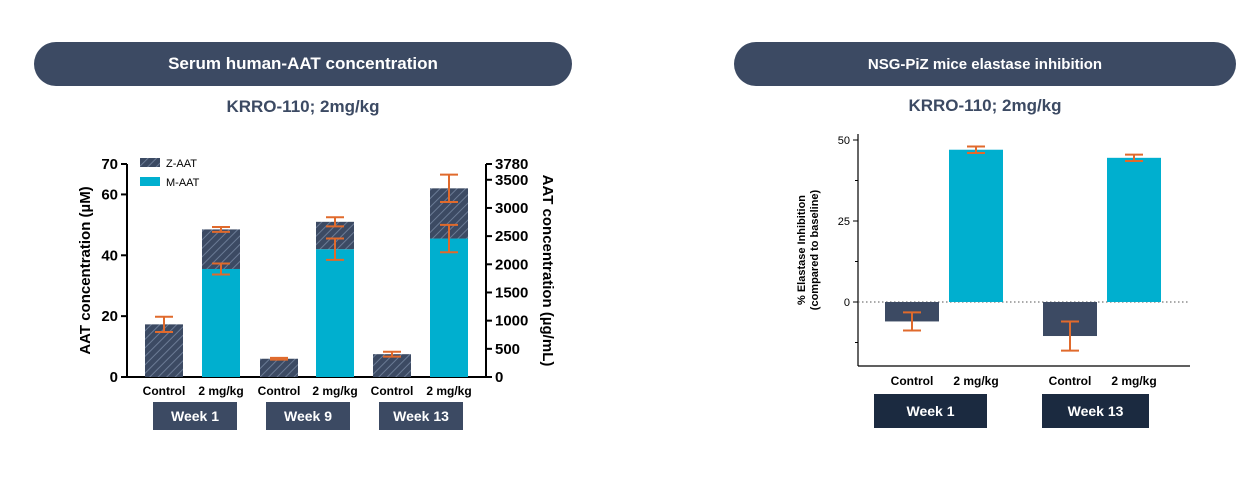 The height and width of the screenshot is (486, 1252). Describe the element at coordinates (109, 194) in the screenshot. I see `y-tick-label: 60` at that location.